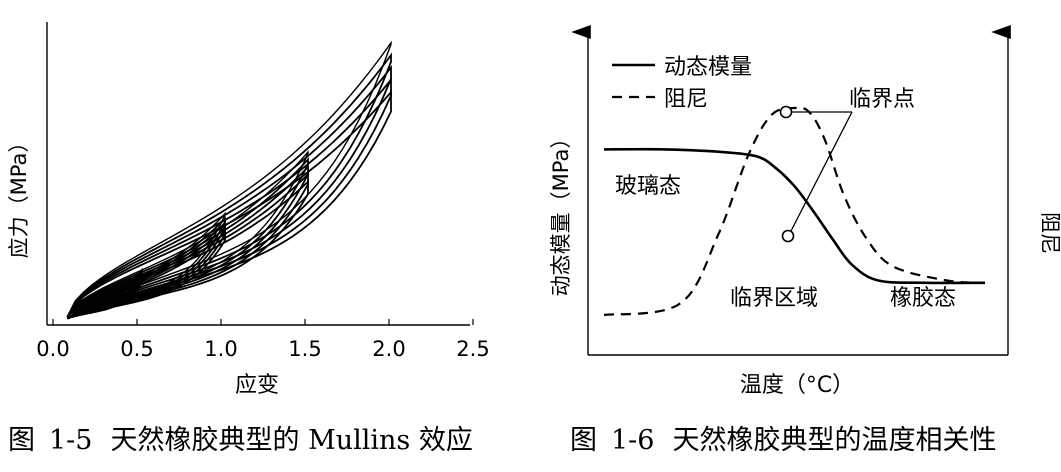  What do you see at coordinates (633, 440) in the screenshot?
I see `caption-number: 1-6` at bounding box center [633, 440].